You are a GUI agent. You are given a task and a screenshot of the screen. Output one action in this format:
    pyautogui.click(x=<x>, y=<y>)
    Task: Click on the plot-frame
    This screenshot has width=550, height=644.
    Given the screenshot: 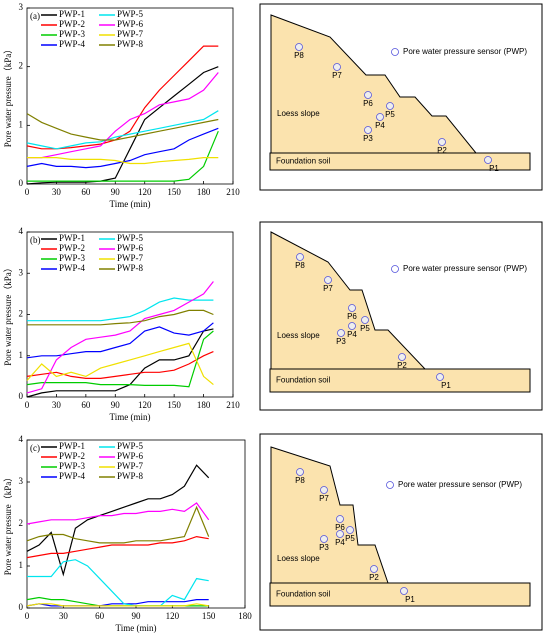 What is the action you would take?
    pyautogui.click(x=130, y=96)
    